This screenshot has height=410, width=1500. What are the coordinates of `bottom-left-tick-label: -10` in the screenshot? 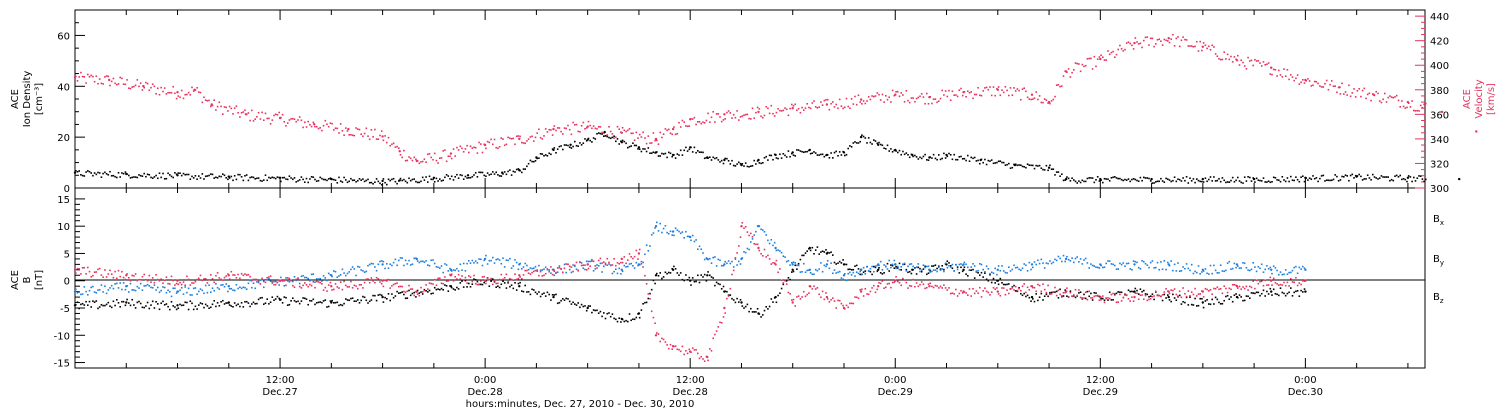 It's located at (62, 336).